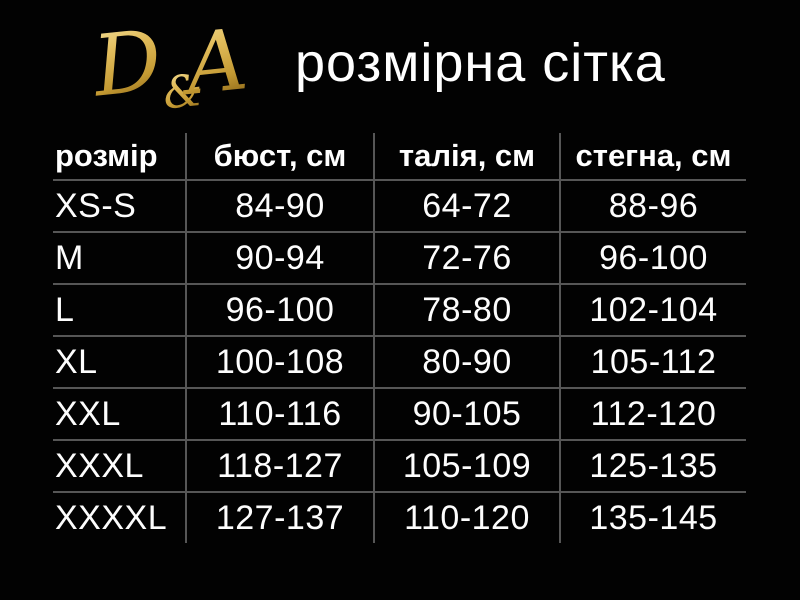 The image size is (800, 600). I want to click on brand-logo-da-icon: D & A, so click(169, 63).